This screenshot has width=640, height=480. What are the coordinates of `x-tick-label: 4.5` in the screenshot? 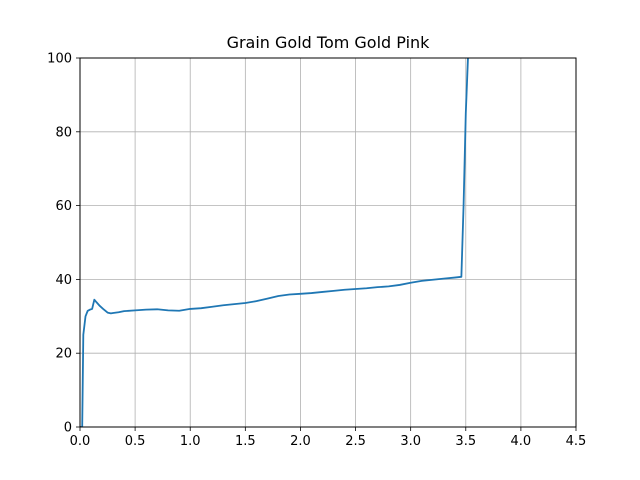 It's located at (576, 441).